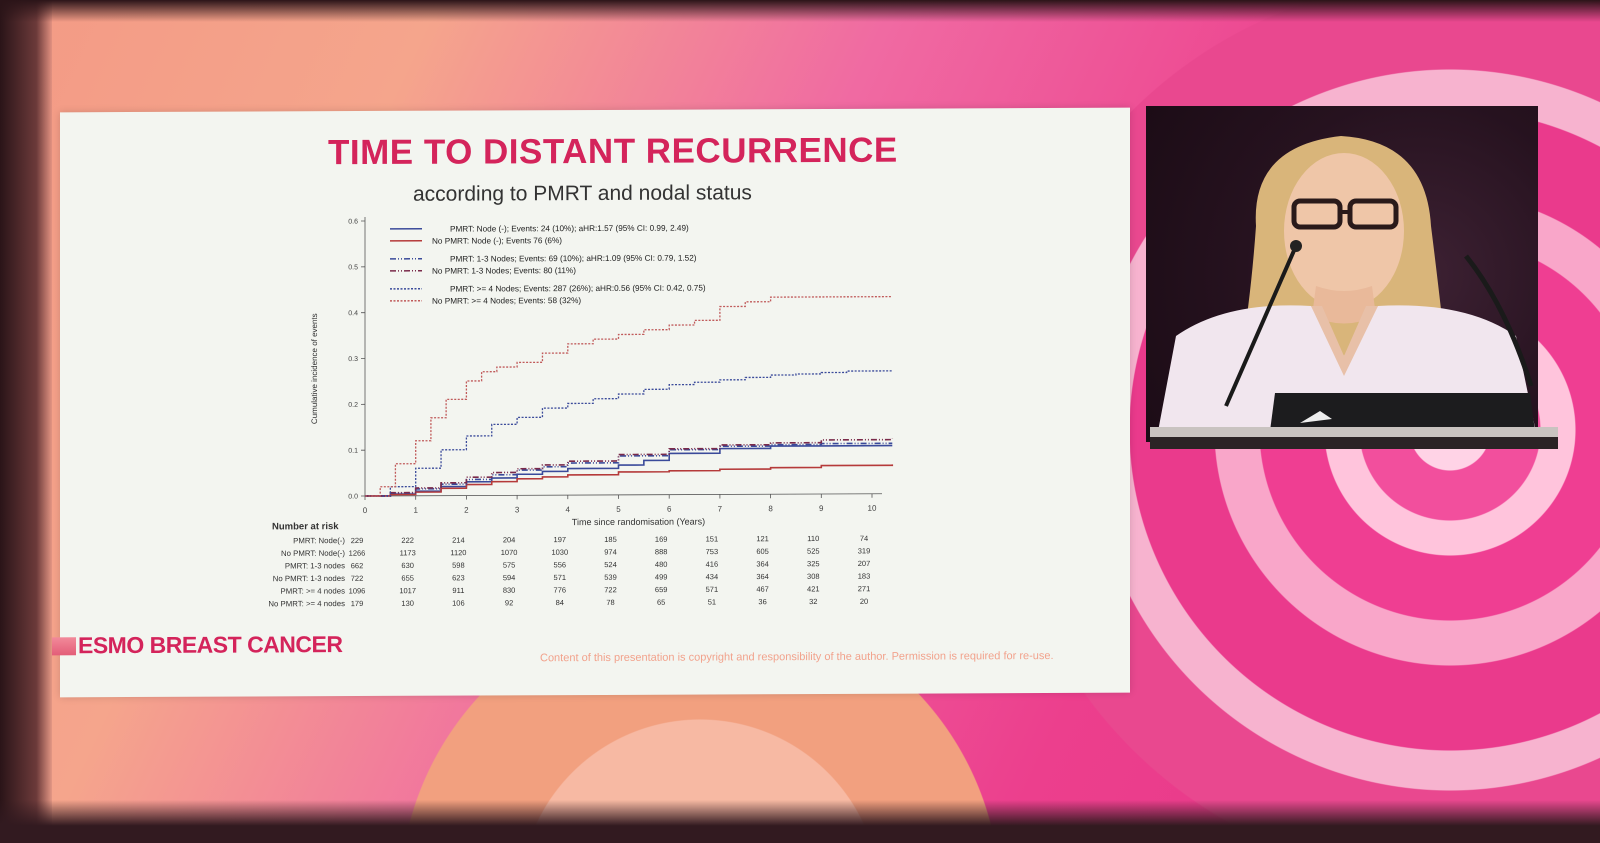 This screenshot has width=1600, height=843. What do you see at coordinates (712, 601) in the screenshot?
I see `risk-cell: 51` at bounding box center [712, 601].